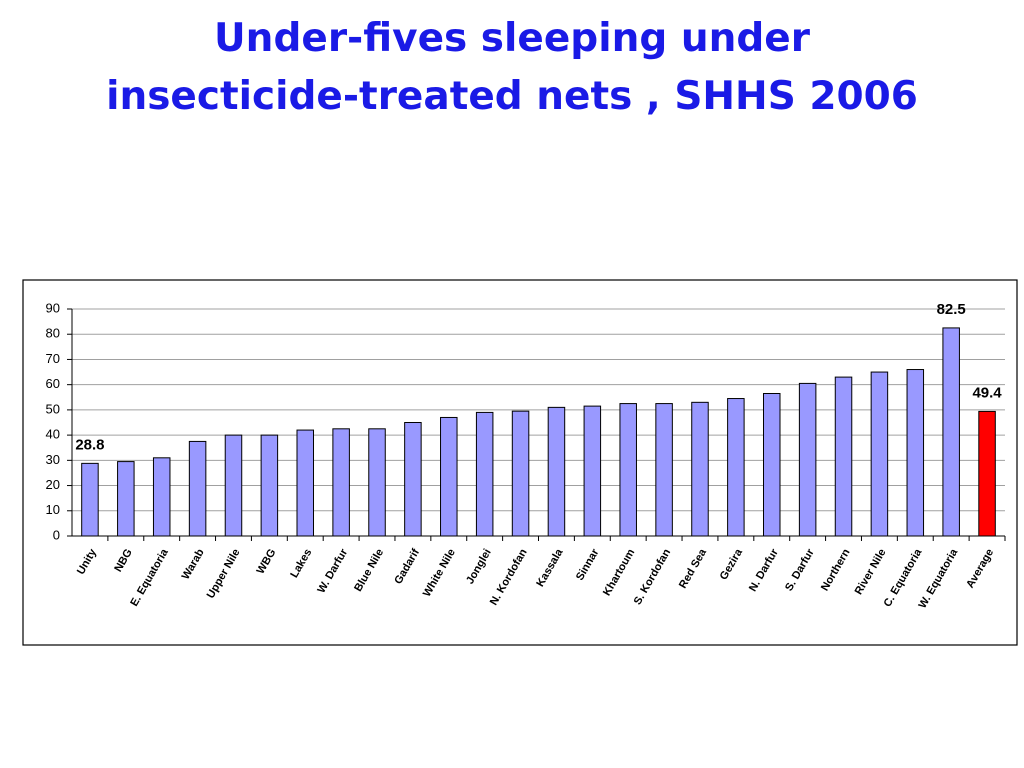 The height and width of the screenshot is (768, 1024). Describe the element at coordinates (53, 307) in the screenshot. I see `y-tick-label: 90` at that location.